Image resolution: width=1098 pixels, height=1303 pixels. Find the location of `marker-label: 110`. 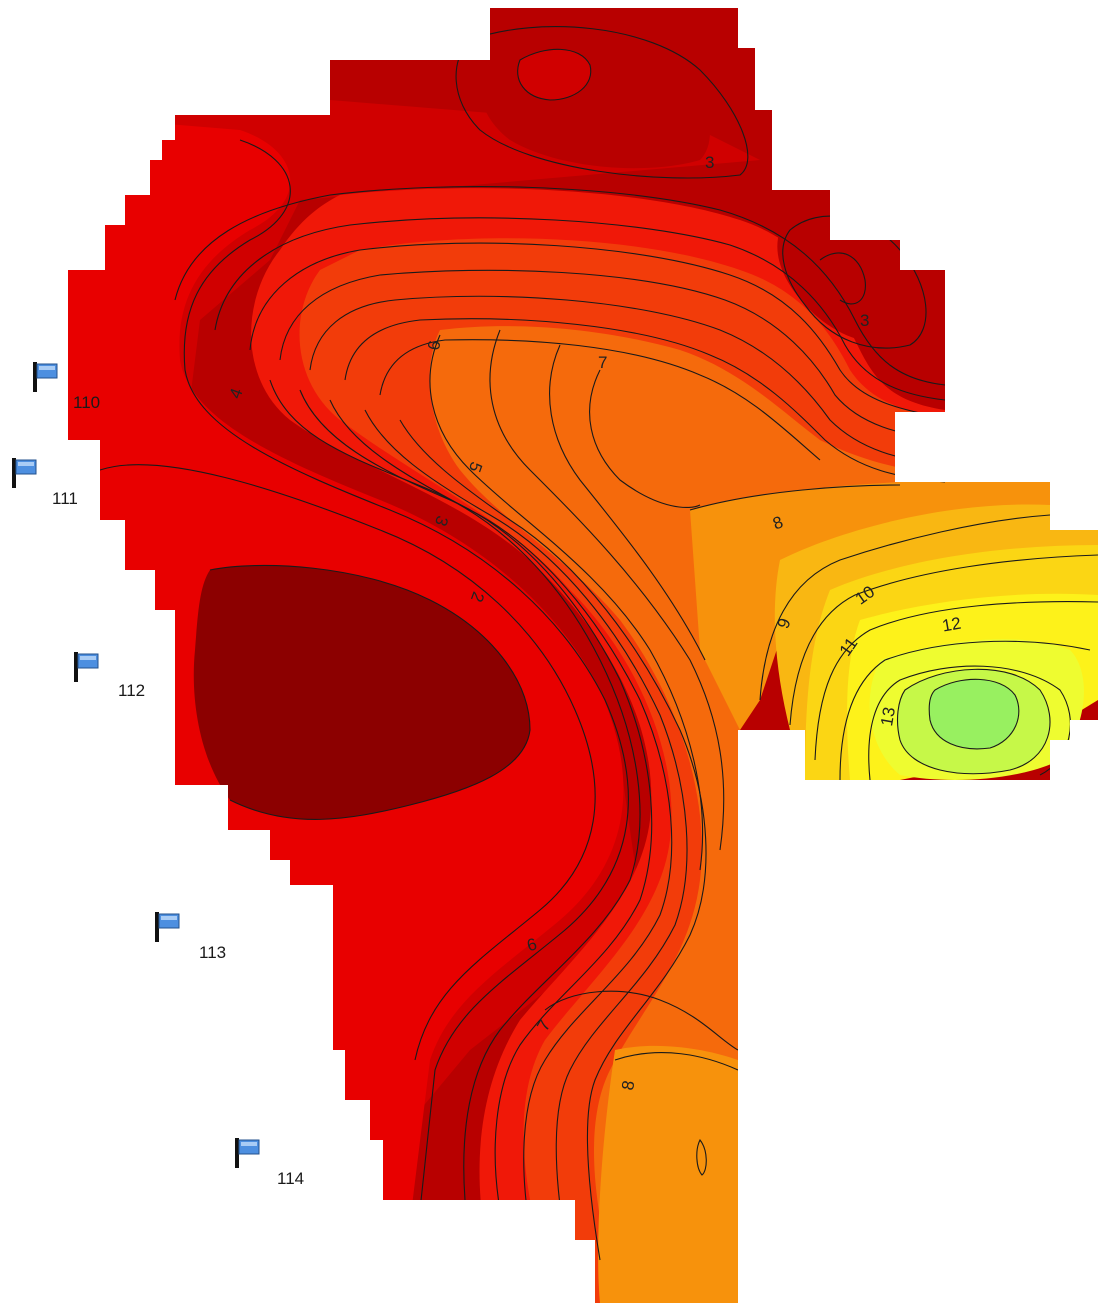

marker-label: 110 is located at coordinates (86, 402).